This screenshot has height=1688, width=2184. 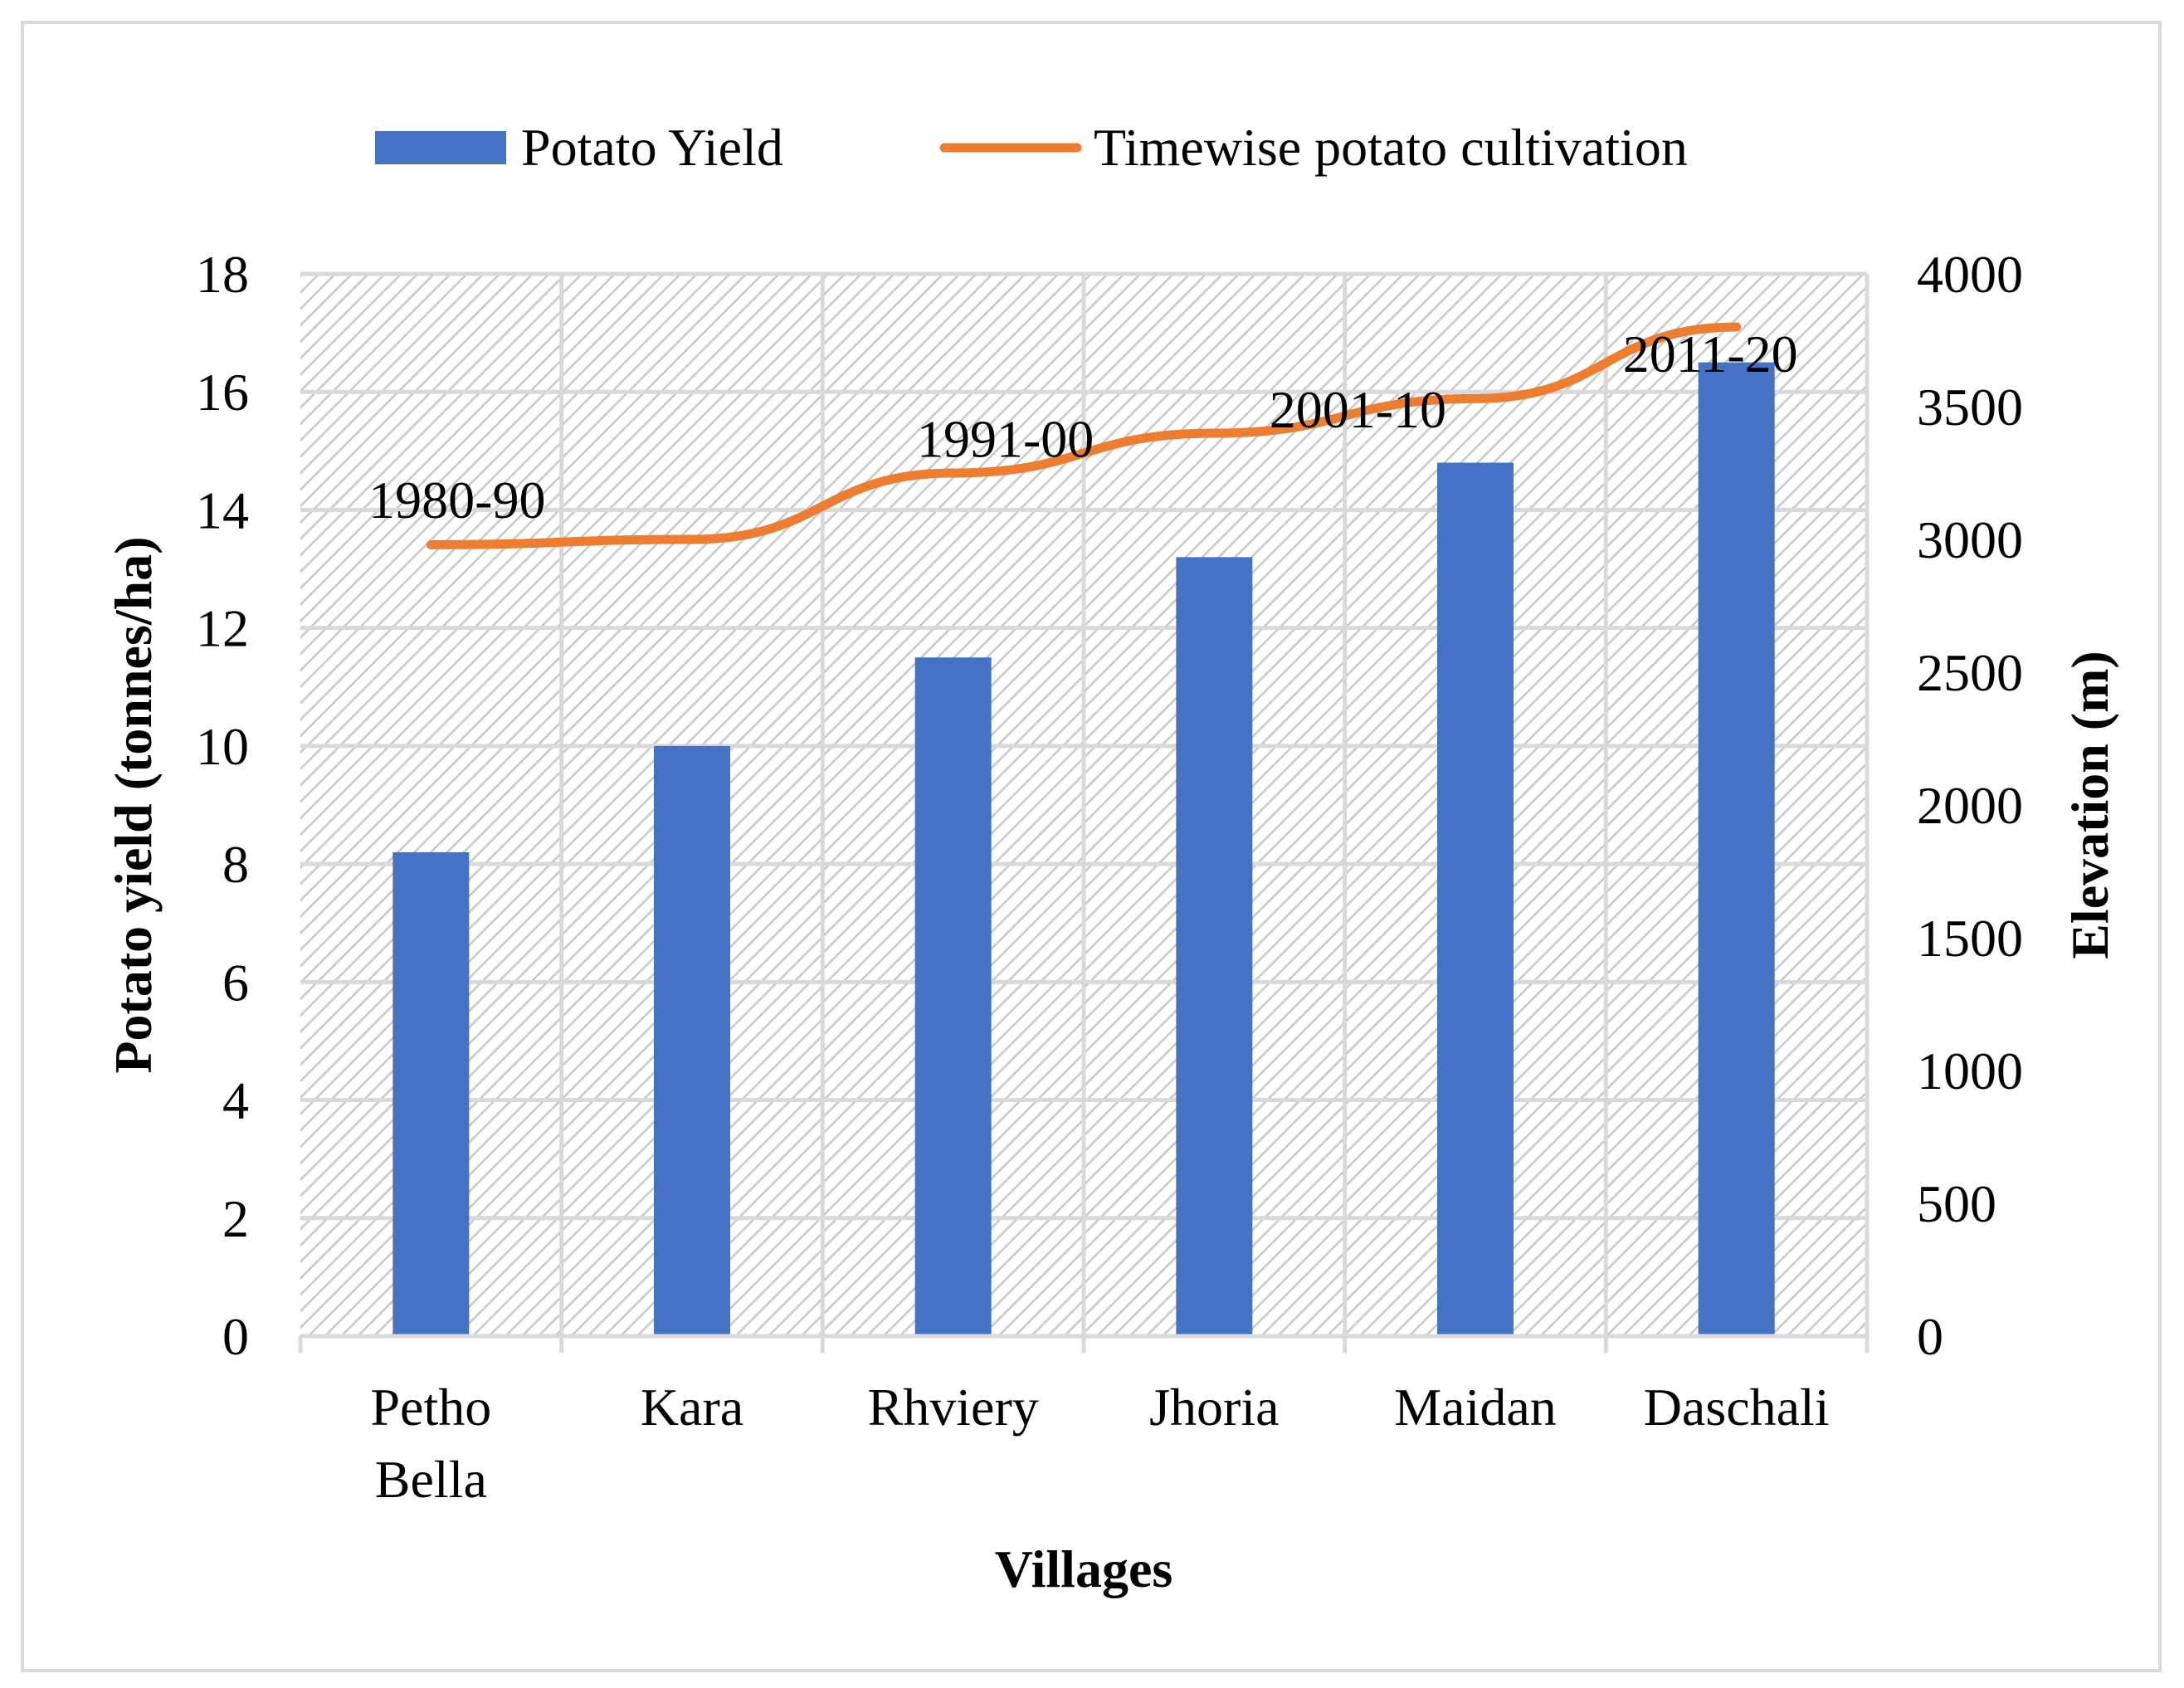 I want to click on x-tick-label: Rhviery, so click(x=953, y=1407).